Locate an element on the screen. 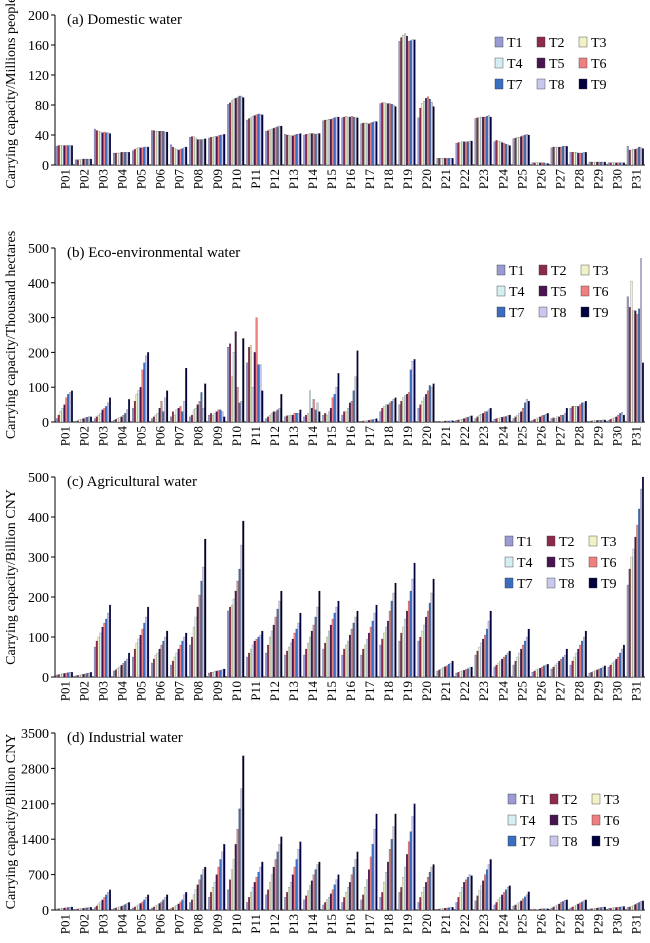 This screenshot has height=943, width=650. bar-P16-T1 is located at coordinates (342, 906).